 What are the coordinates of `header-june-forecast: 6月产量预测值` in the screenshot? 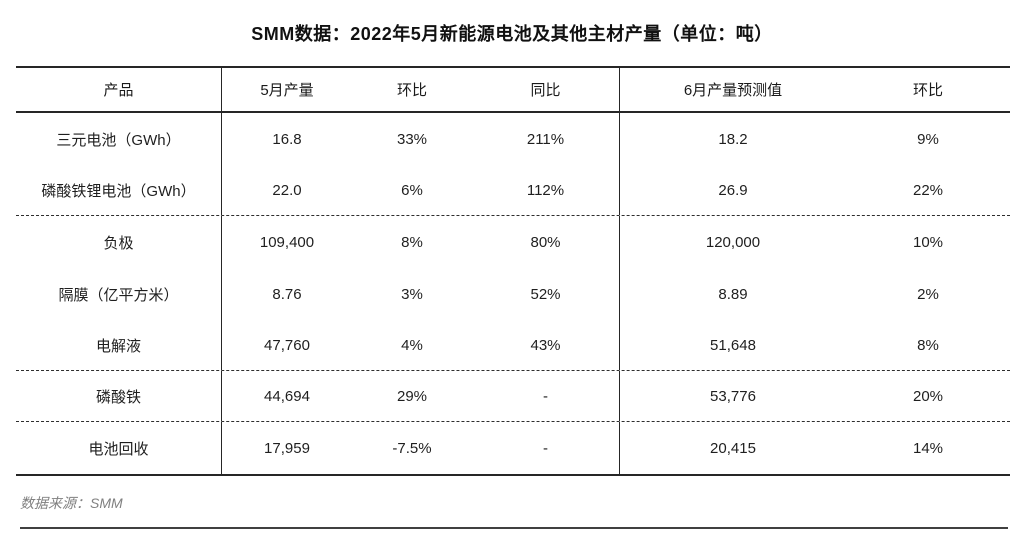 It's located at (733, 90).